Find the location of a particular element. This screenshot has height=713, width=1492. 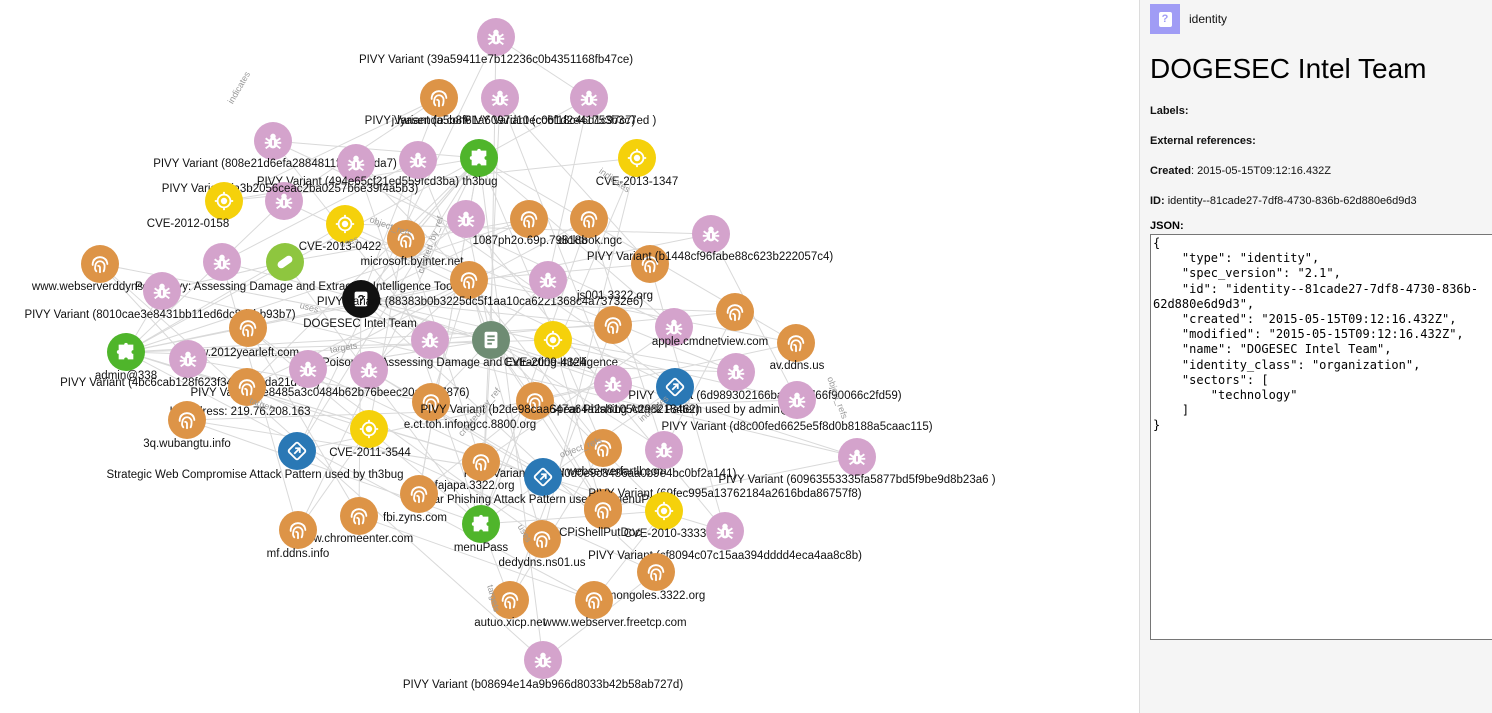

puzzle-icon is located at coordinates (126, 352).